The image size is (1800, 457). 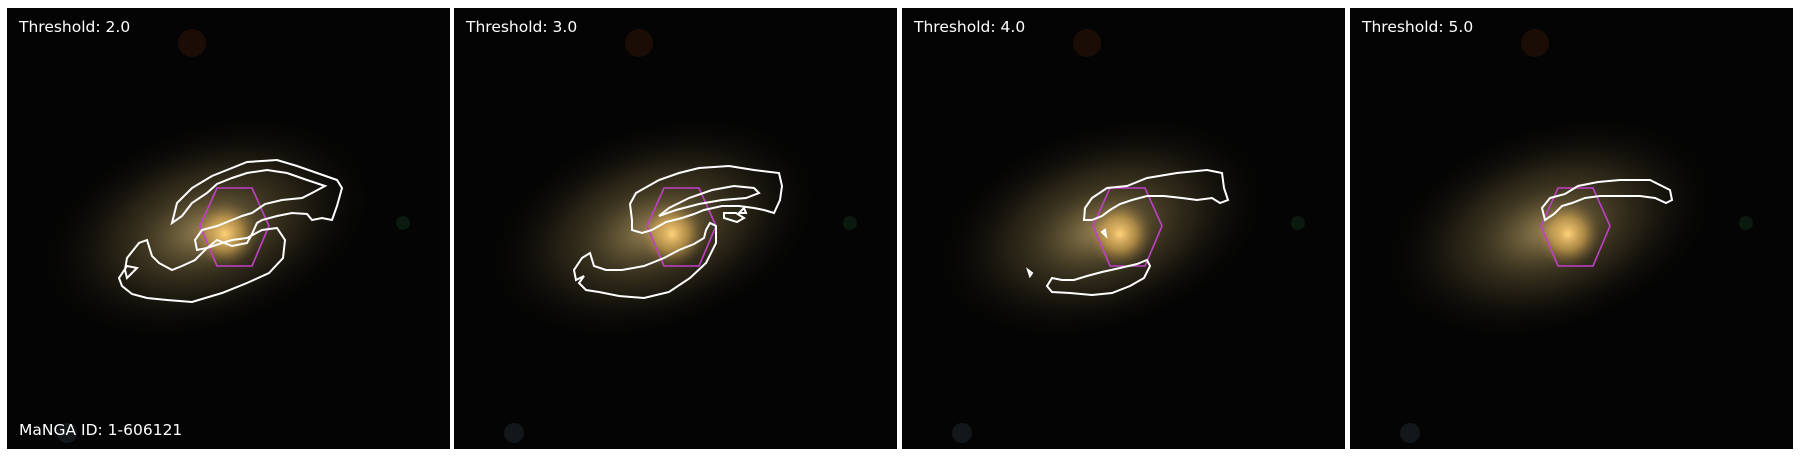 I want to click on threshold-label: Threshold: 5.0, so click(x=1418, y=27).